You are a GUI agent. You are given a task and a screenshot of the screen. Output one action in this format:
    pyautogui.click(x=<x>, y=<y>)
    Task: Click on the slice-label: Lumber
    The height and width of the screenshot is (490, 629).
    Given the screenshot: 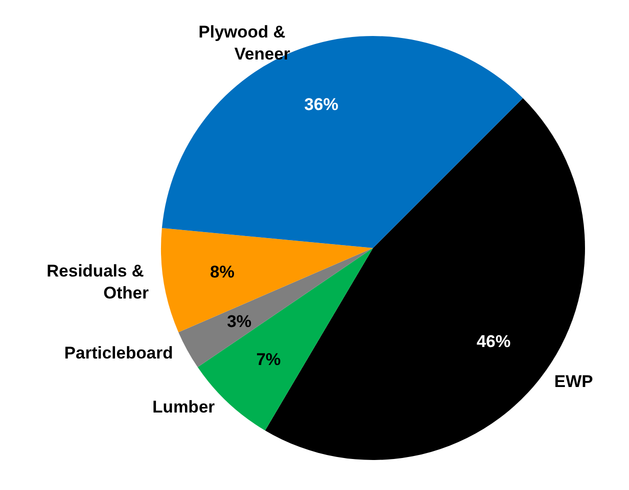 What is the action you would take?
    pyautogui.click(x=184, y=406)
    